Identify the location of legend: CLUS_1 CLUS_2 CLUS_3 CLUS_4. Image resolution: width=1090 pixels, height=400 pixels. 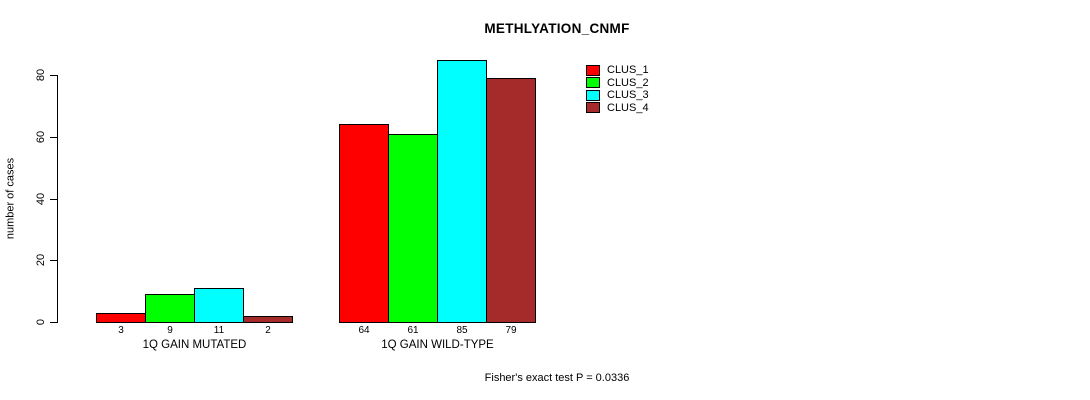
(617, 89).